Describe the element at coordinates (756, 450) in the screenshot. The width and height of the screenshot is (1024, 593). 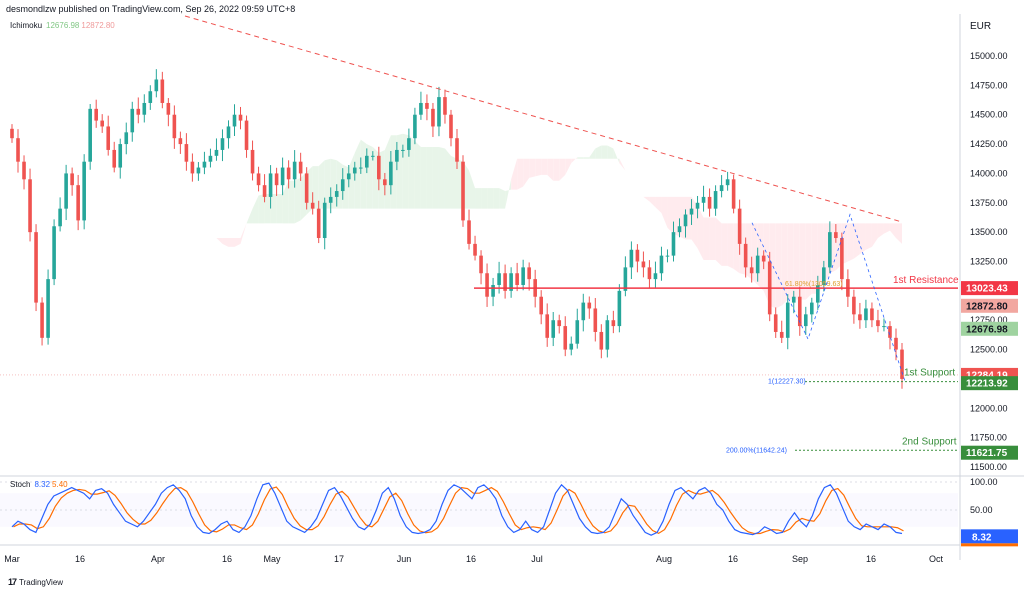
I see `fib-200-label: 200.00%(11642.24)` at that location.